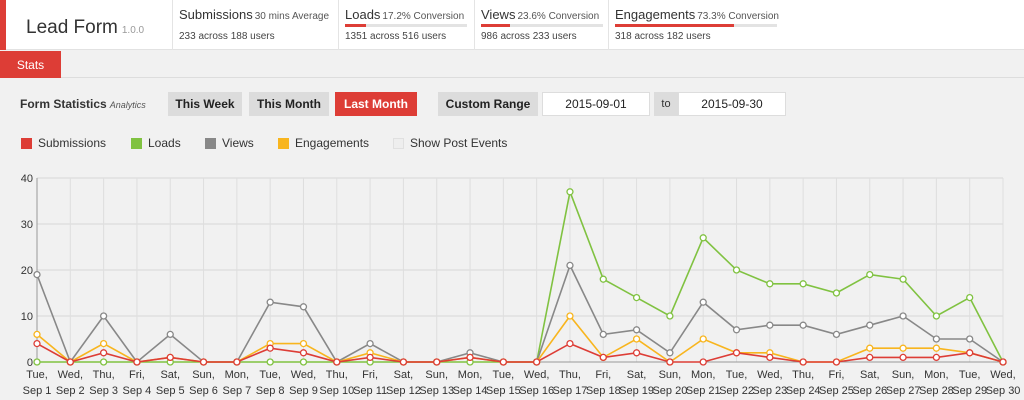 The height and width of the screenshot is (400, 1024). What do you see at coordinates (205, 104) in the screenshot?
I see `this-week-button: This Week` at bounding box center [205, 104].